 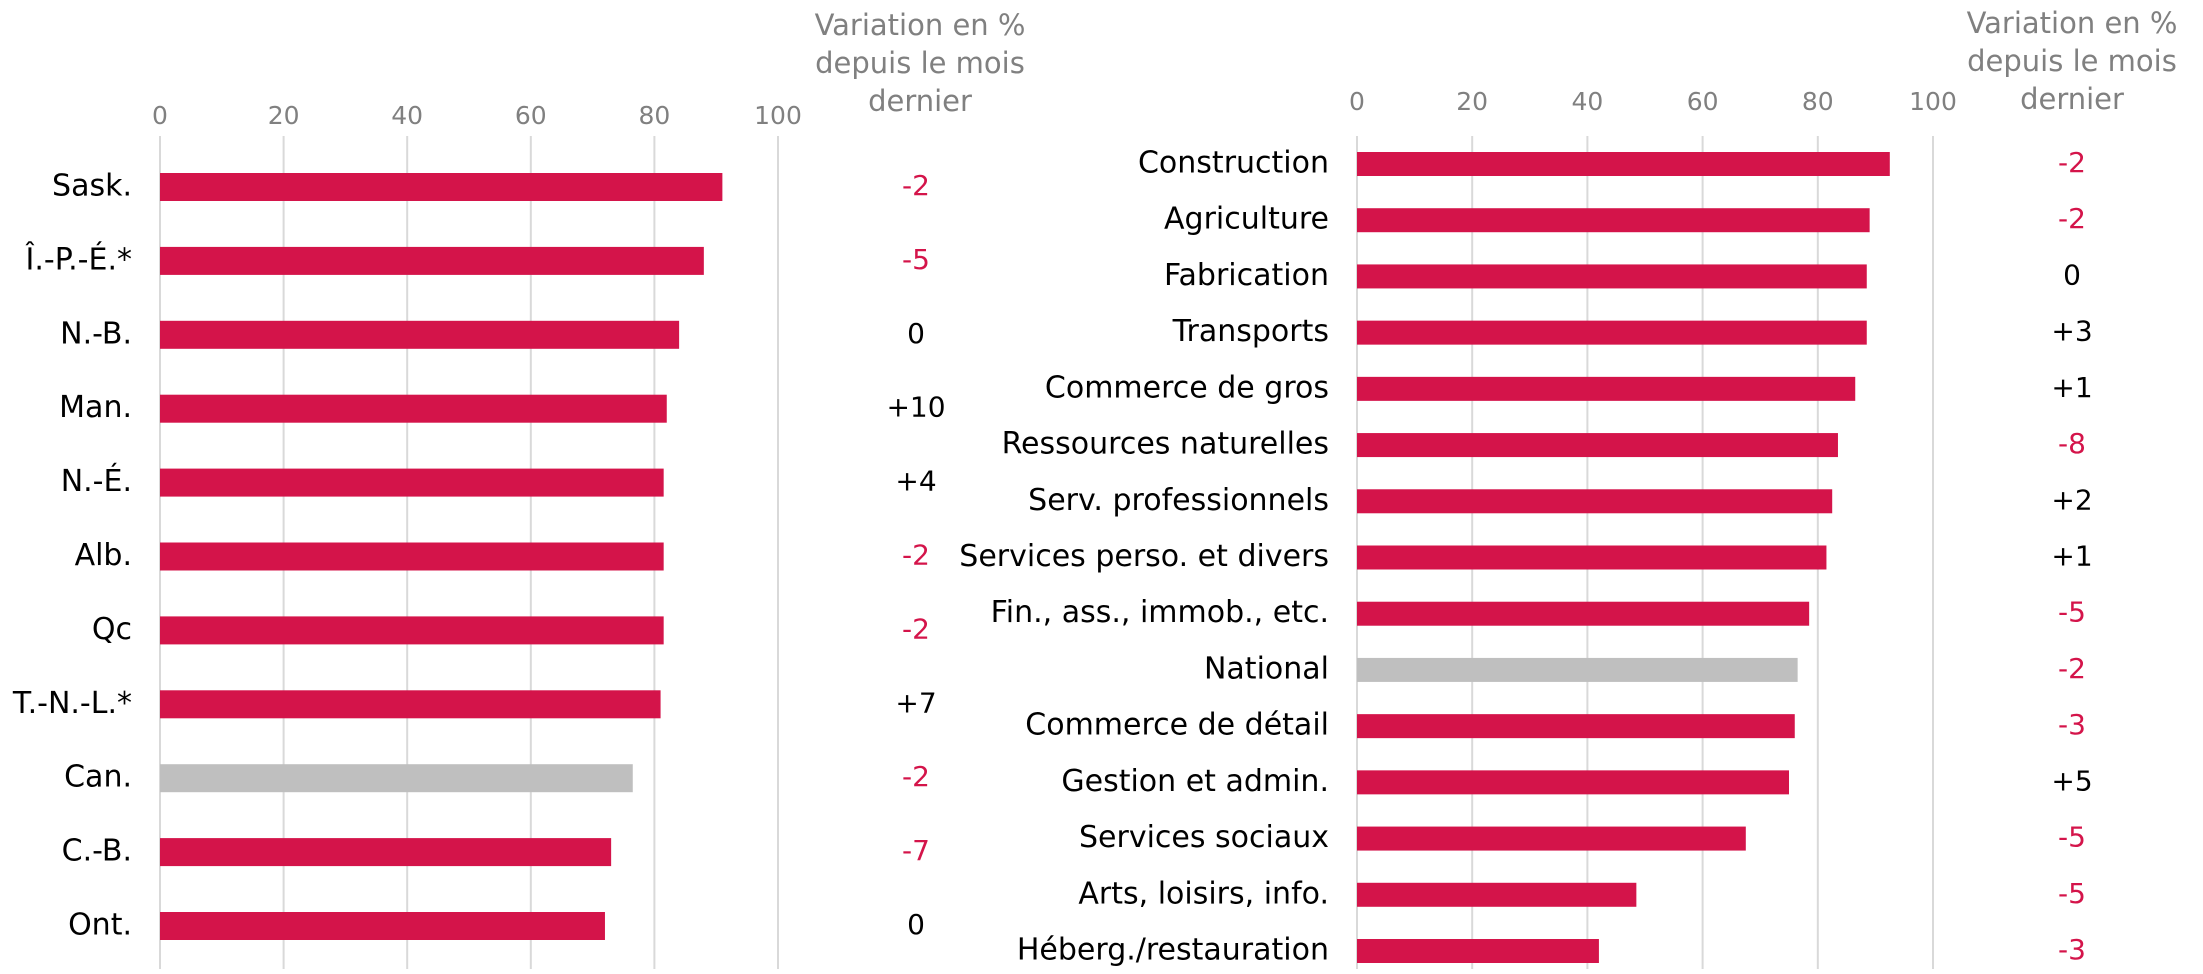 I want to click on category-label: N.-B., so click(x=96, y=333).